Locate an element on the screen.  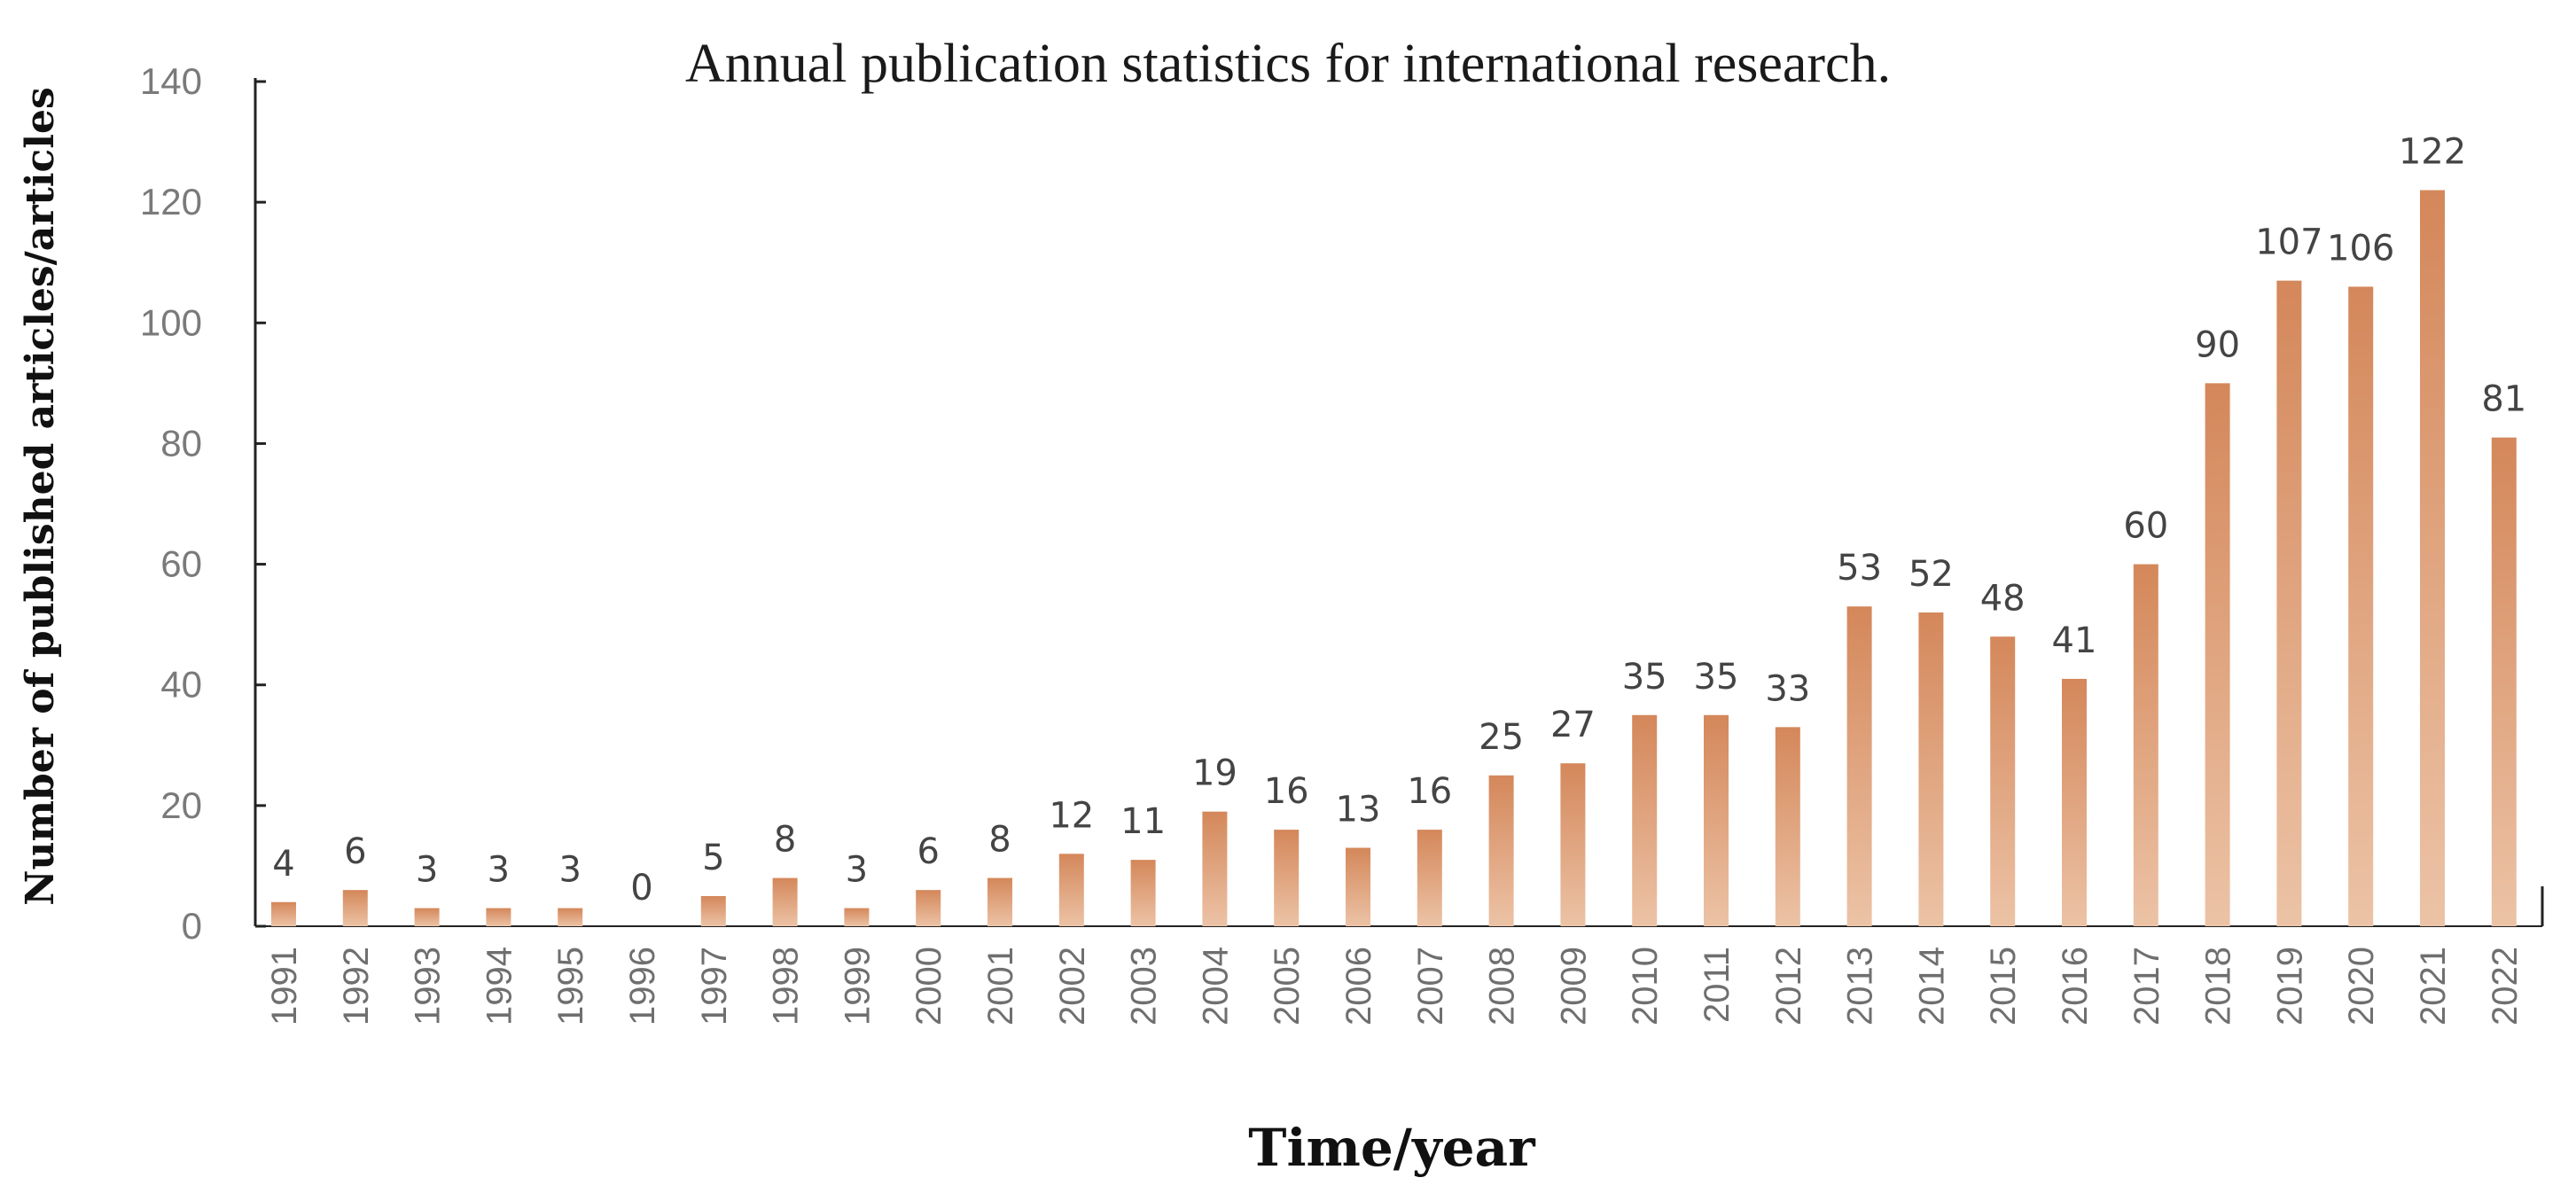
data-label-2019: 107 is located at coordinates (2288, 242).